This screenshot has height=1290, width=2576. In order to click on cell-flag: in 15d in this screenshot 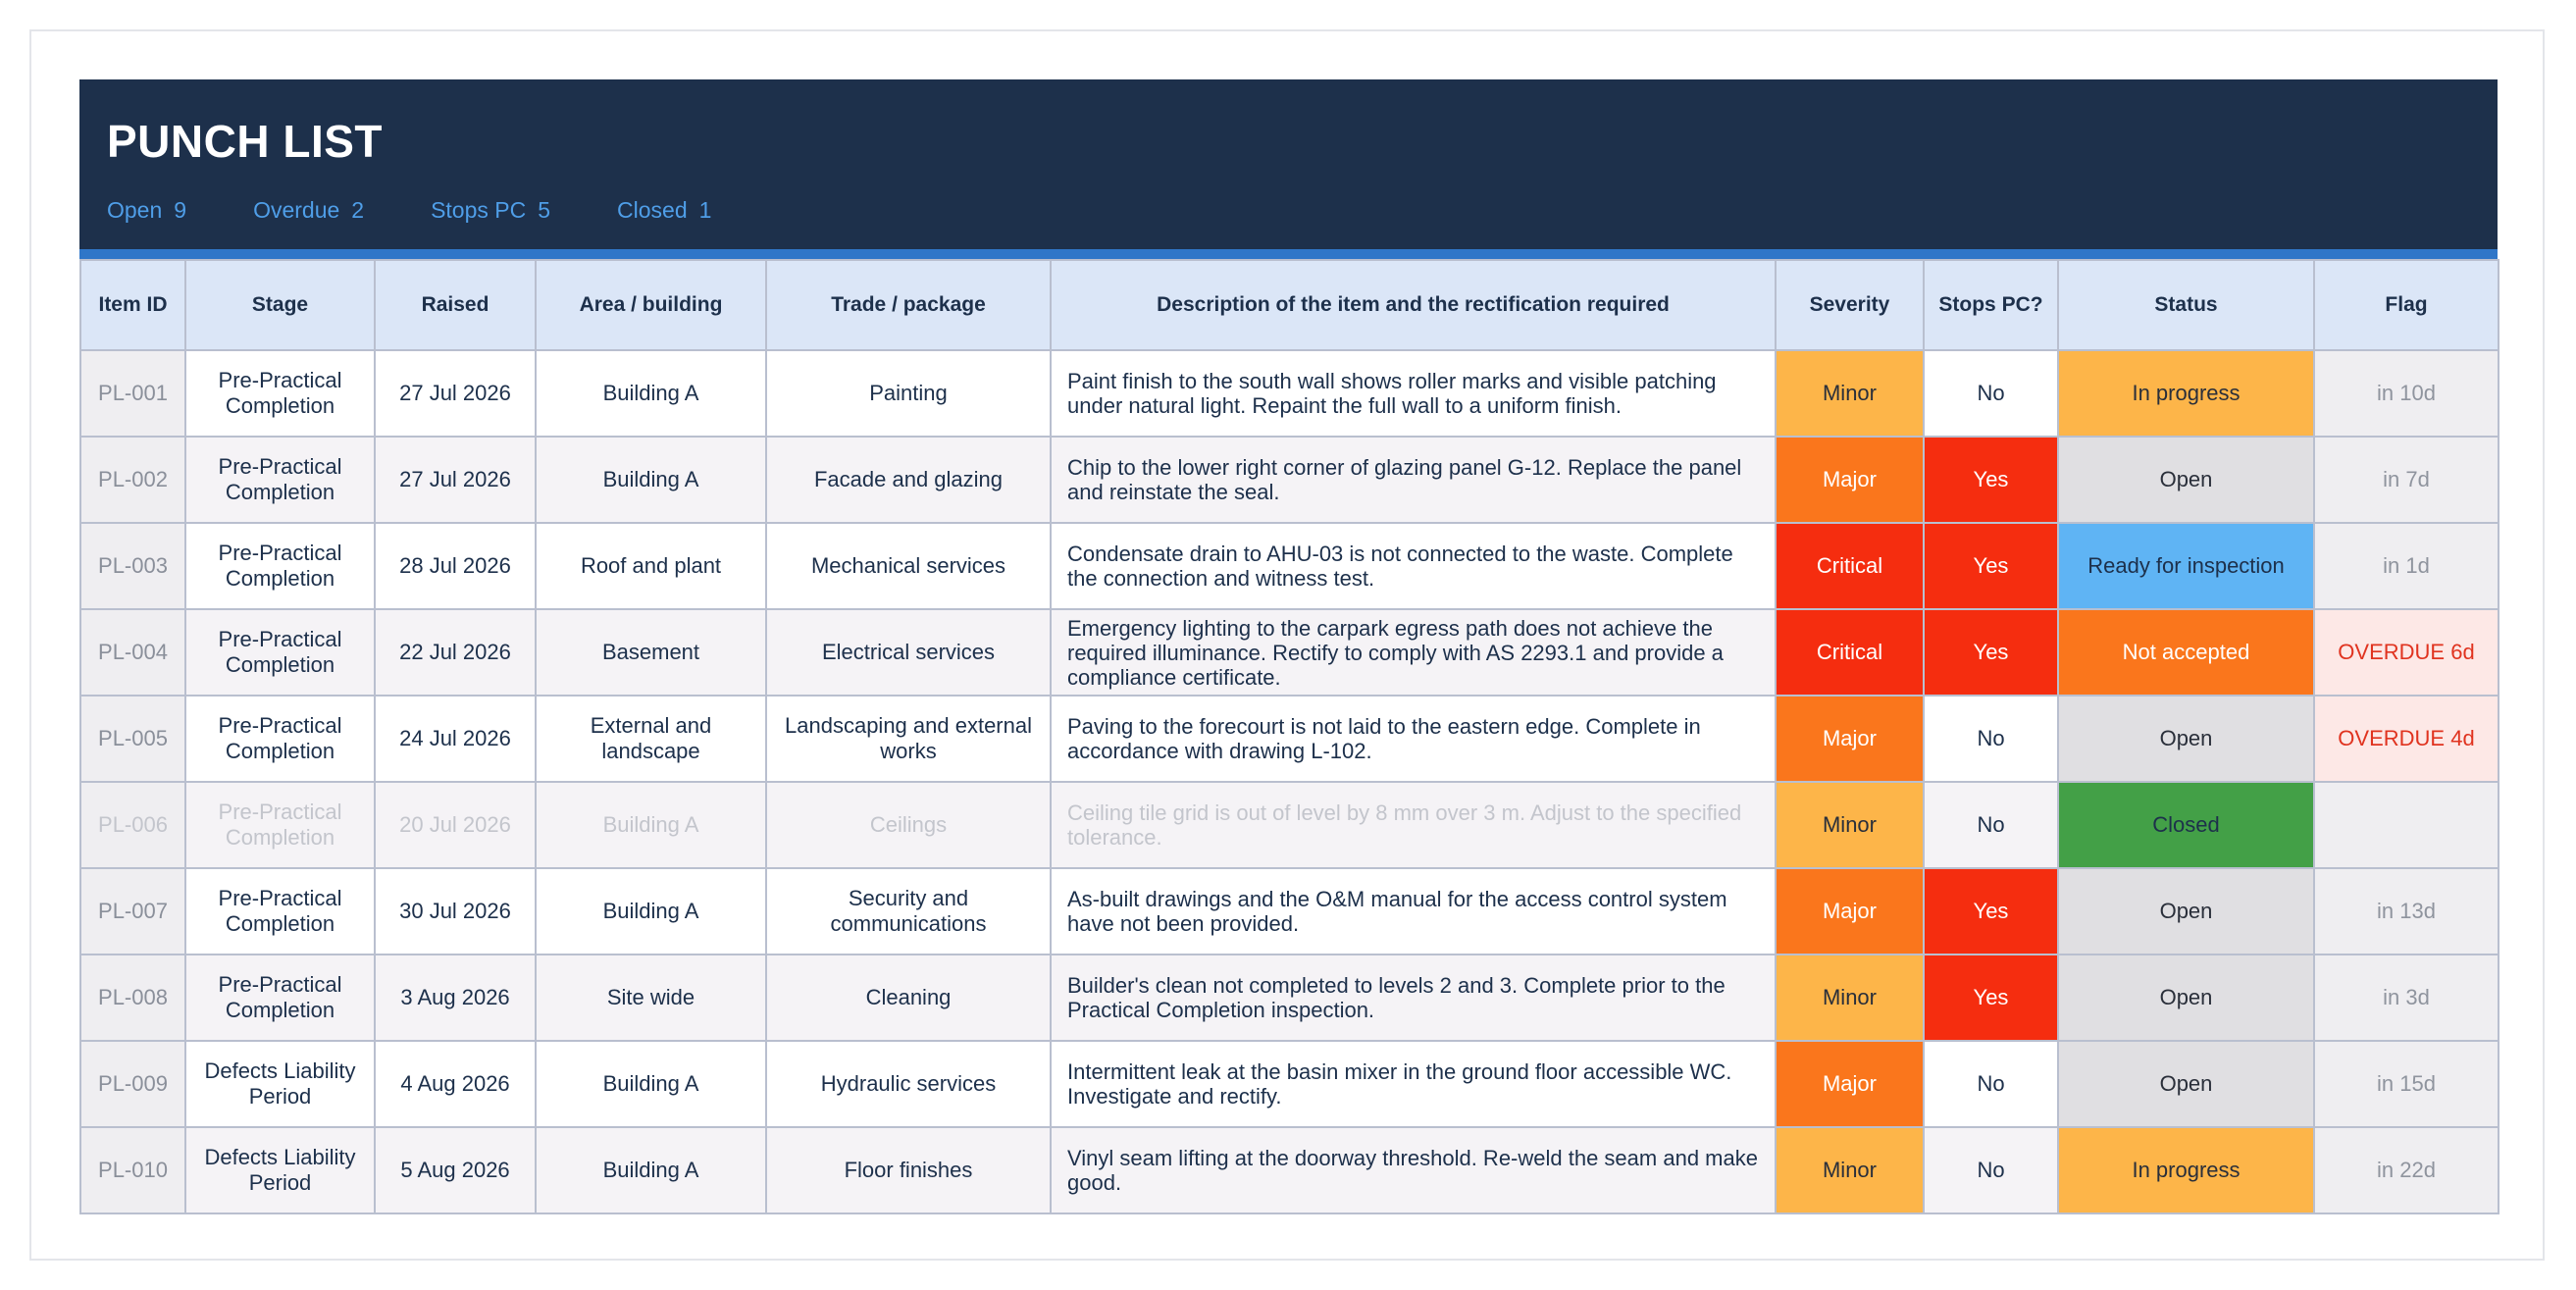, I will do `click(2406, 1084)`.